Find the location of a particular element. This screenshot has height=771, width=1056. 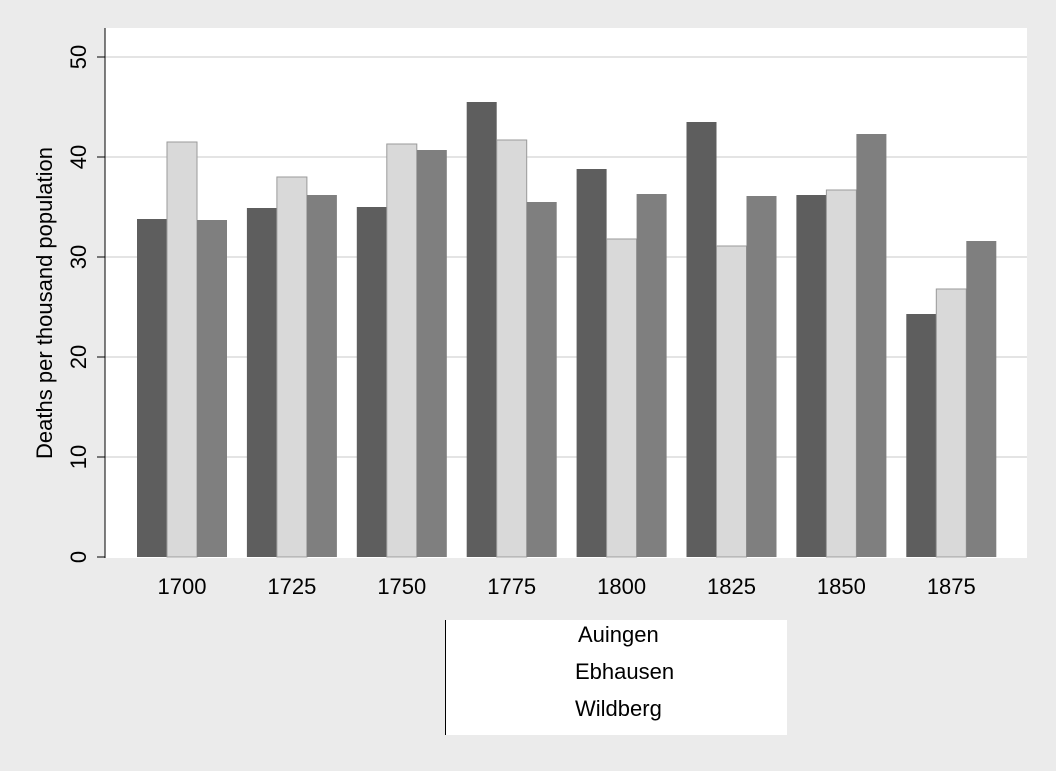

legend-label-wildberg: Wildberg is located at coordinates (618, 708).